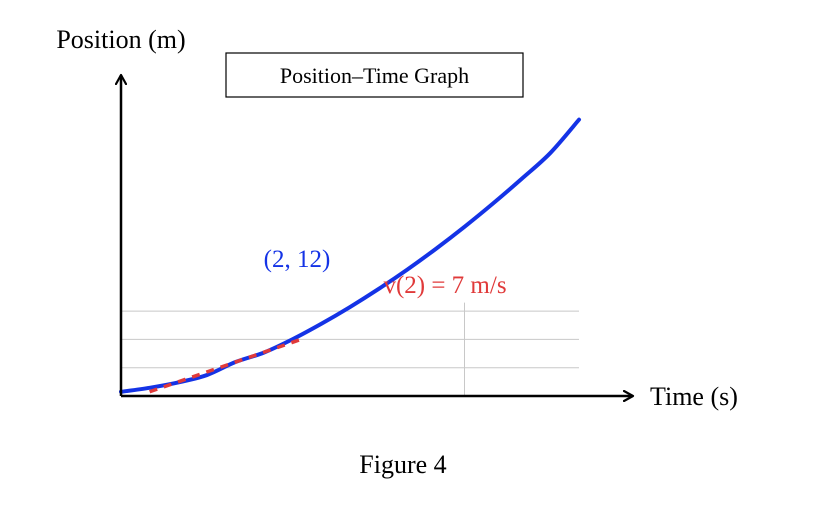  I want to click on grid-lines, so click(350, 349).